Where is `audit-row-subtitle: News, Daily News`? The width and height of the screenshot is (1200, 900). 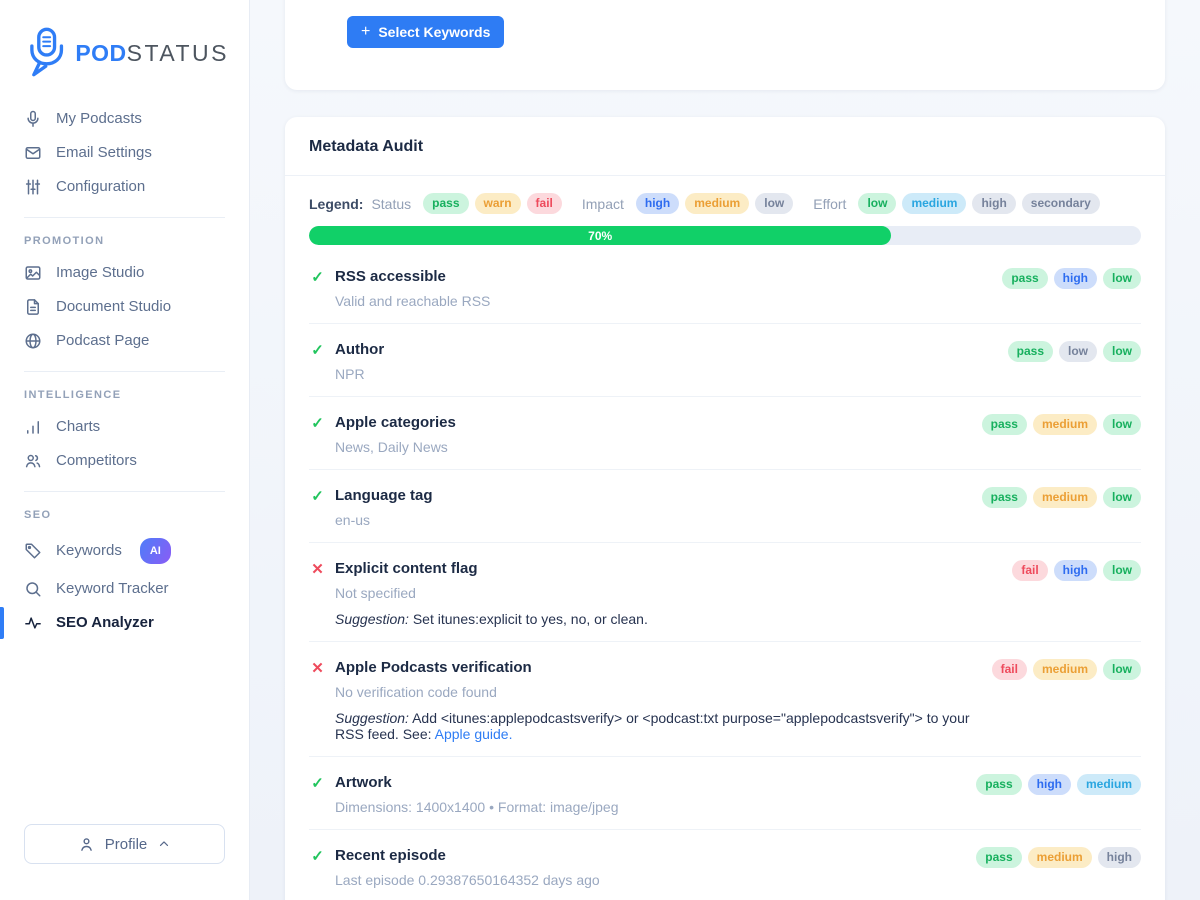 audit-row-subtitle: News, Daily News is located at coordinates (391, 447).